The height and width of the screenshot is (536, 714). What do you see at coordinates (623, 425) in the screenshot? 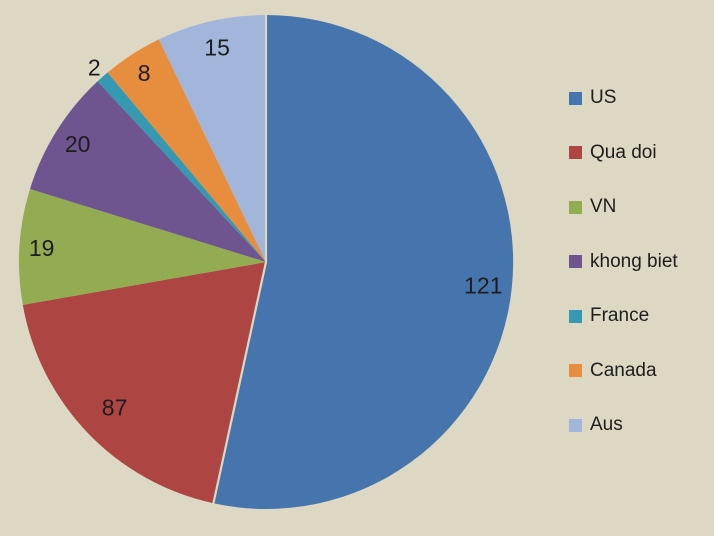
I see `legend-item-aus: Aus` at bounding box center [623, 425].